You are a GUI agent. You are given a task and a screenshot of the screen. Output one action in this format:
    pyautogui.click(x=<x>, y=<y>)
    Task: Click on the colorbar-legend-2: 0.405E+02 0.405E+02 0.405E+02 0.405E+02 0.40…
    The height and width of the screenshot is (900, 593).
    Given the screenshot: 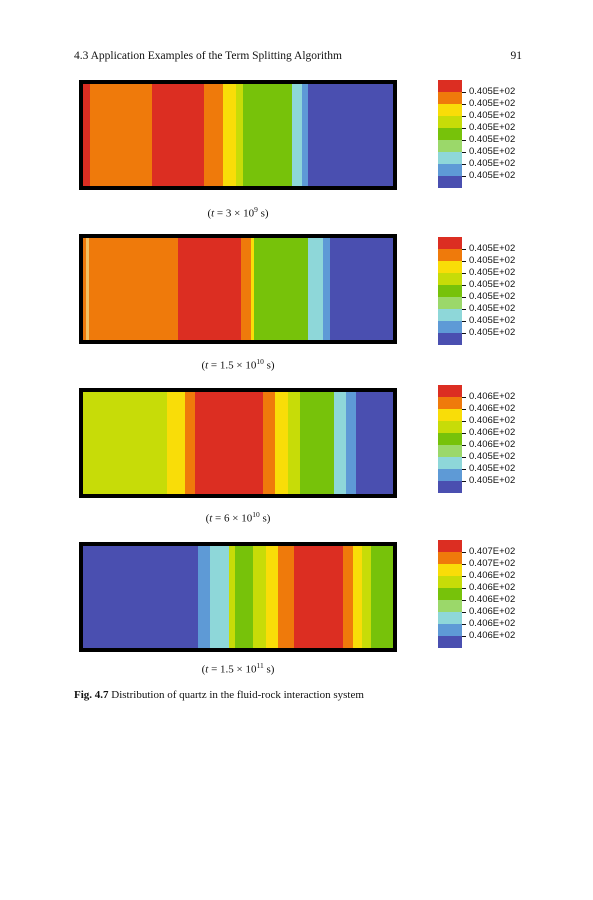 What is the action you would take?
    pyautogui.click(x=476, y=291)
    